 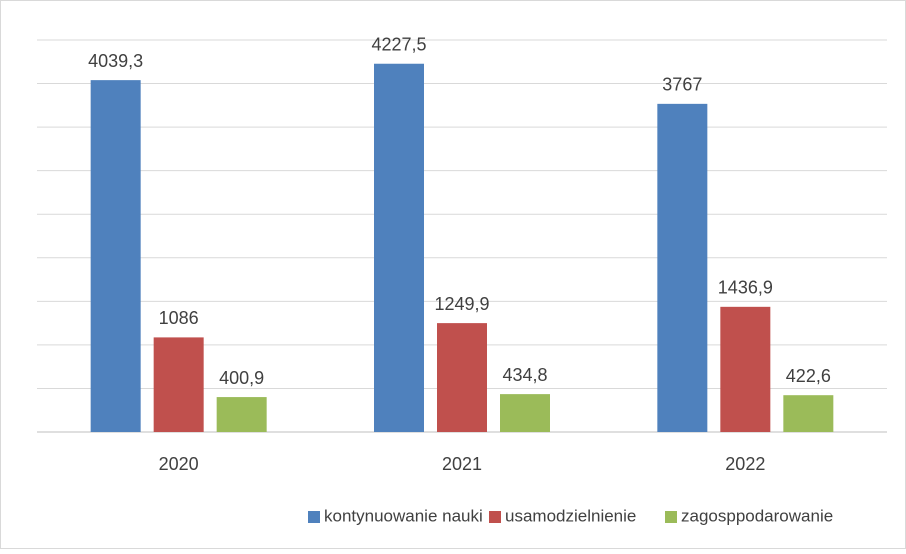 What do you see at coordinates (757, 515) in the screenshot?
I see `legend-label: zagosppodarowanie` at bounding box center [757, 515].